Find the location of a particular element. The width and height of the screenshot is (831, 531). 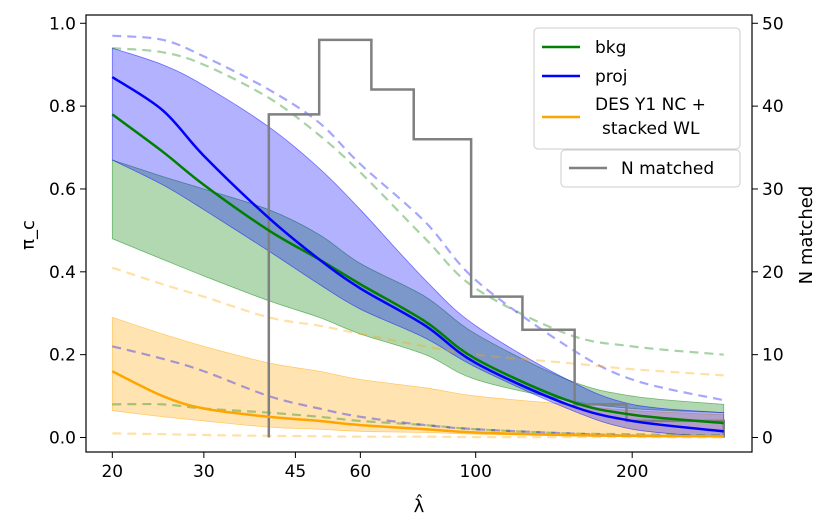

y-left-tick-label-5: 1.0 is located at coordinates (62, 24).